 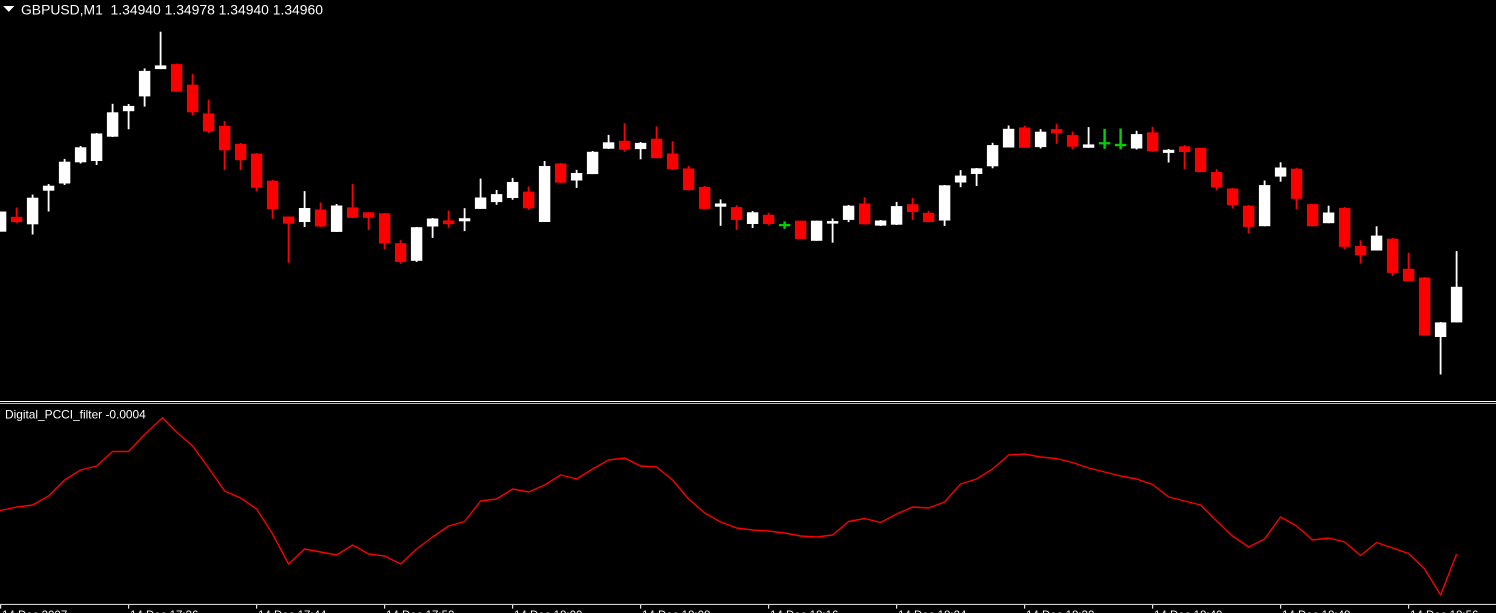 What do you see at coordinates (932, 611) in the screenshot?
I see `svg-text: 14 Dec 18:24` at bounding box center [932, 611].